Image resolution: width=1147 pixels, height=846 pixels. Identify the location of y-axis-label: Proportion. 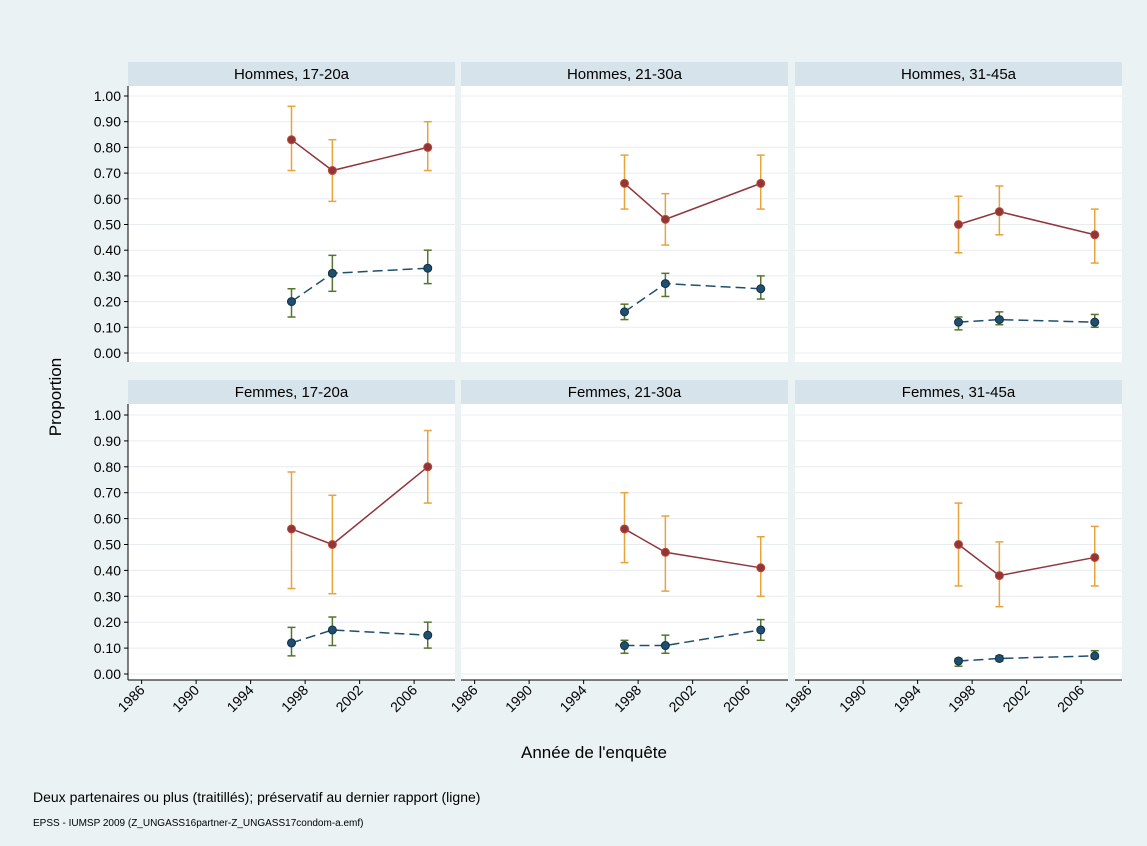
(55, 397).